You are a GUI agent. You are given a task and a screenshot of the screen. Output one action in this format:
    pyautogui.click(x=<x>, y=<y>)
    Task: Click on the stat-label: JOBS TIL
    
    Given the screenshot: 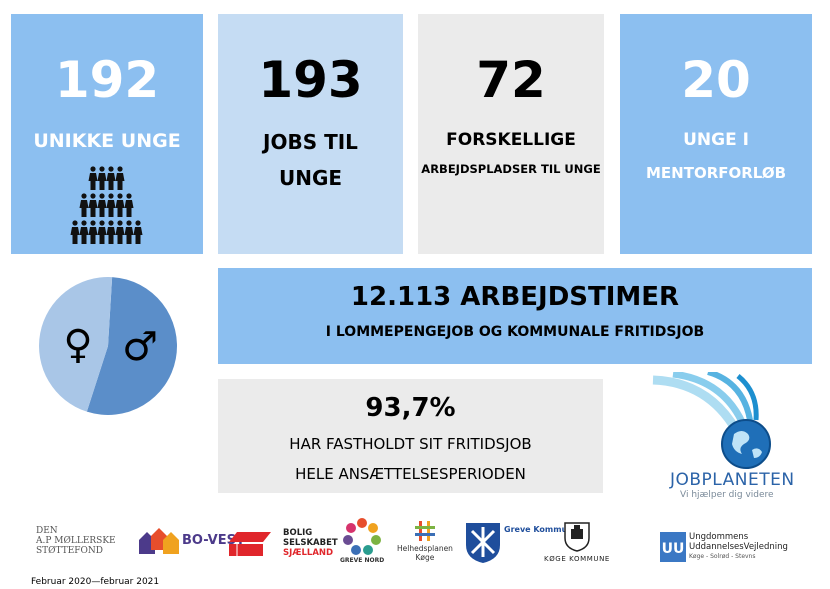 What is the action you would take?
    pyautogui.click(x=310, y=142)
    